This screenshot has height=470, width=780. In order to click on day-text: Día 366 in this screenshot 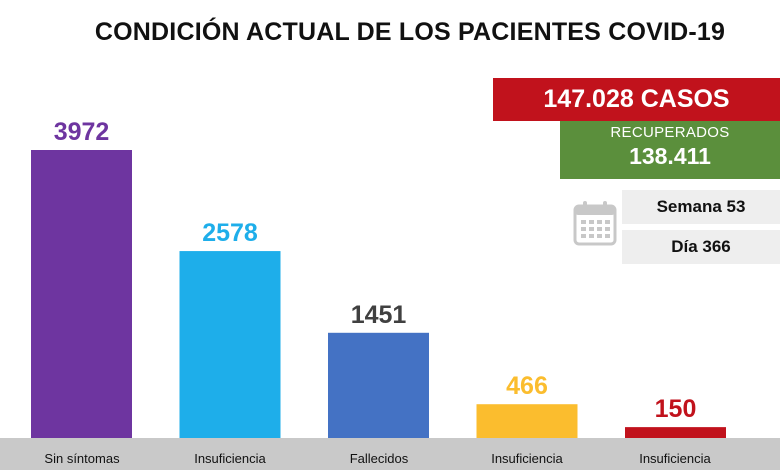, I will do `click(701, 246)`.